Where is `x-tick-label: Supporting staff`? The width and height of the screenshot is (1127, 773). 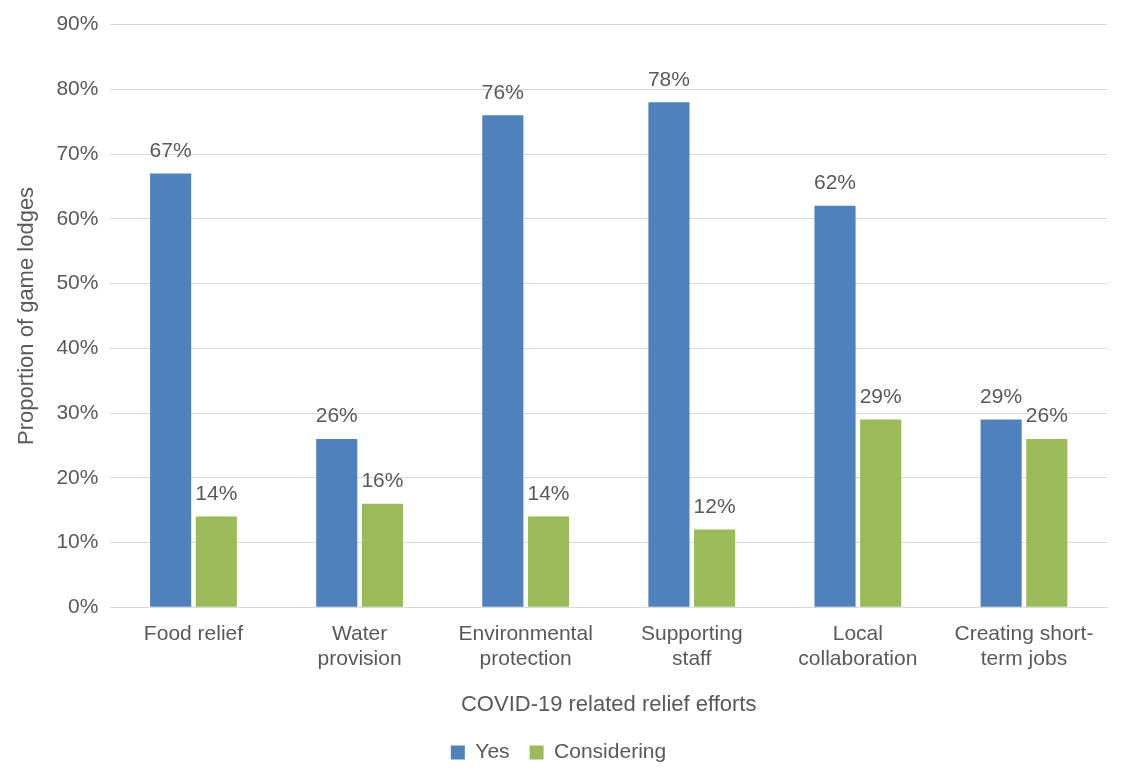 x-tick-label: Supporting staff is located at coordinates (691, 644).